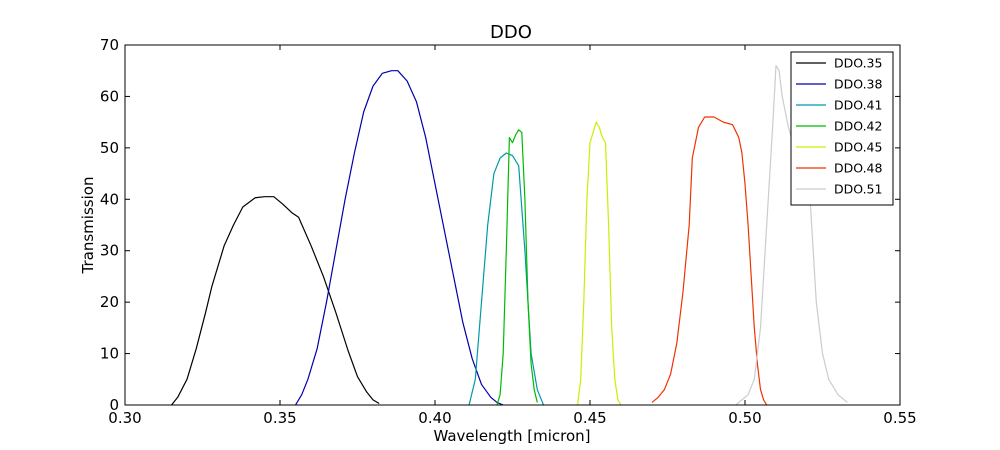  Describe the element at coordinates (109, 251) in the screenshot. I see `y-tick-label: 30` at that location.